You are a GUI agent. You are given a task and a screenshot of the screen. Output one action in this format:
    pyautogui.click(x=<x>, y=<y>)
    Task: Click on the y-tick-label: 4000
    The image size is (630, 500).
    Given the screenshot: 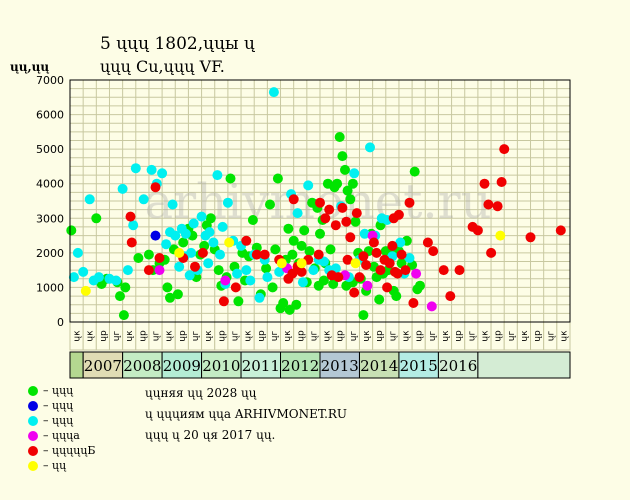 What is the action you would take?
    pyautogui.click(x=50, y=184)
    